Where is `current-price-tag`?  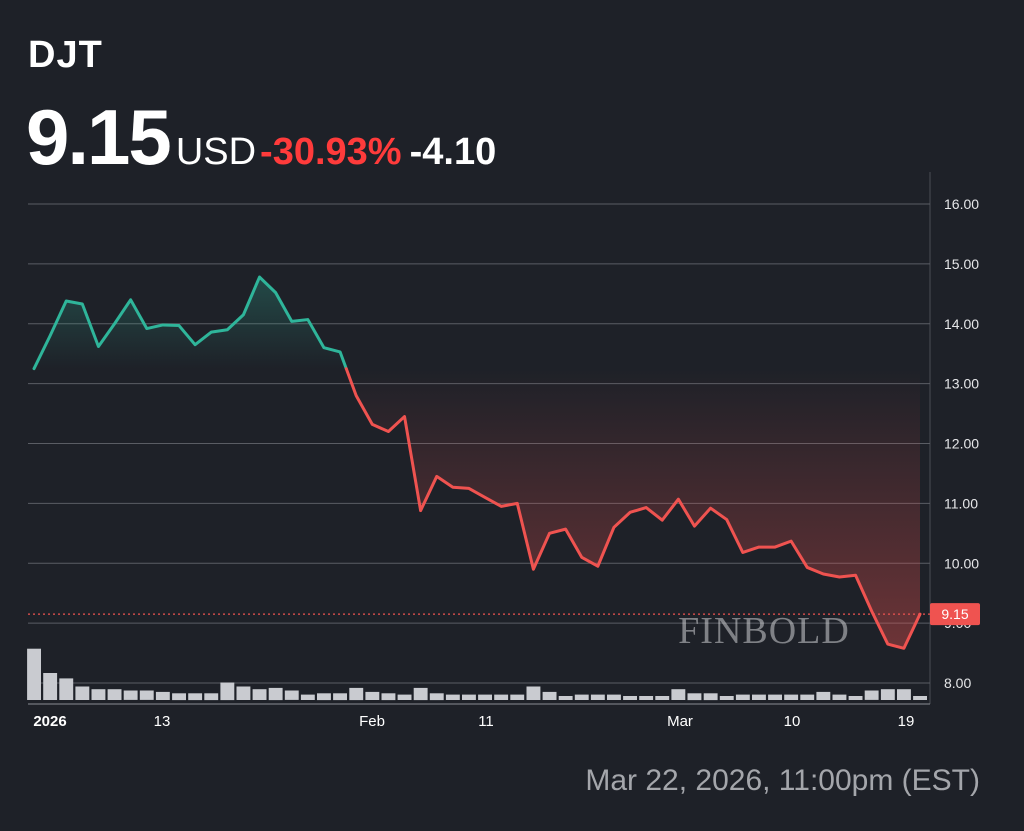
current-price-tag is located at coordinates (955, 614).